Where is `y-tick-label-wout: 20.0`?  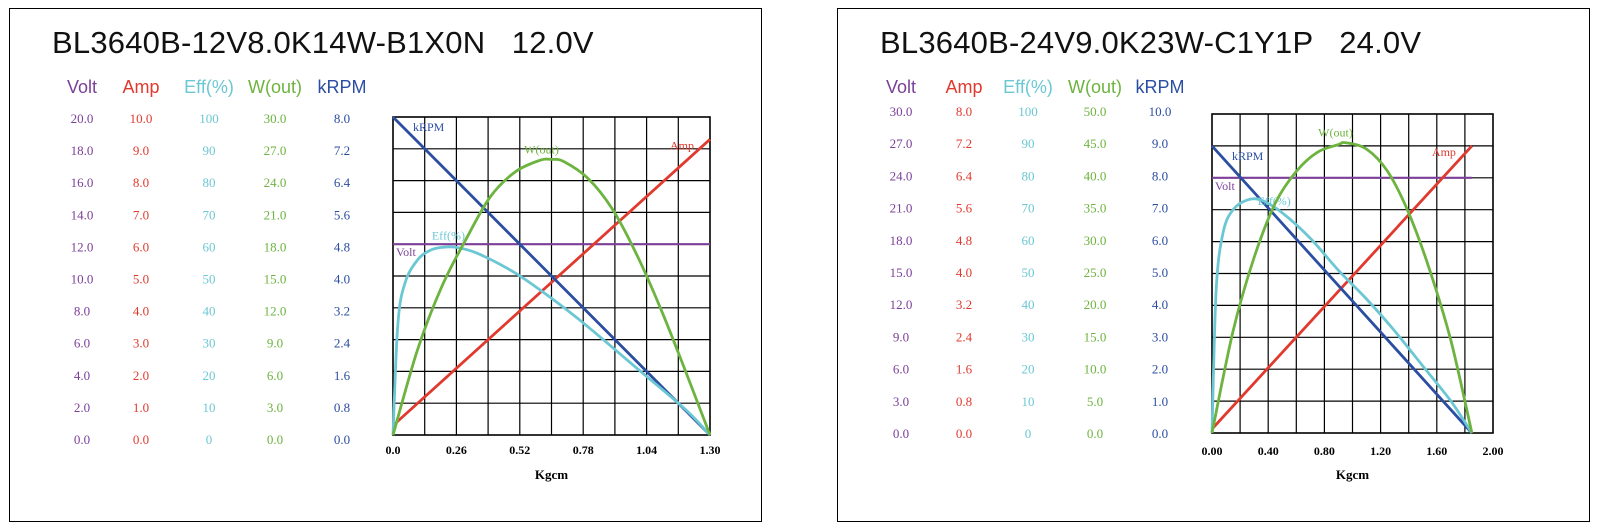 y-tick-label-wout: 20.0 is located at coordinates (1095, 304).